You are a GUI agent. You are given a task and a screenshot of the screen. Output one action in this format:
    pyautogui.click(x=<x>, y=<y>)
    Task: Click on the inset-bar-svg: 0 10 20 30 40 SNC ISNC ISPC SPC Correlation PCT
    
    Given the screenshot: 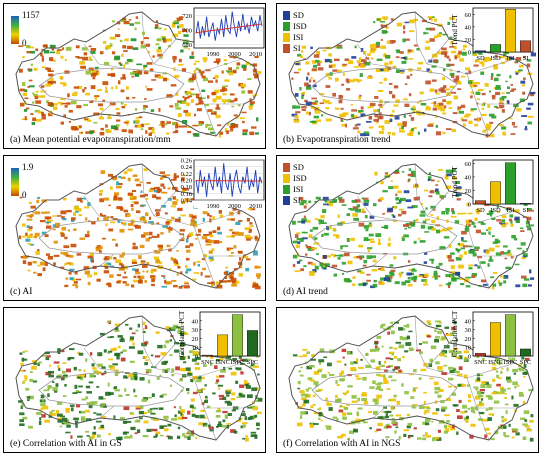 What is the action you would take?
    pyautogui.click(x=492, y=338)
    